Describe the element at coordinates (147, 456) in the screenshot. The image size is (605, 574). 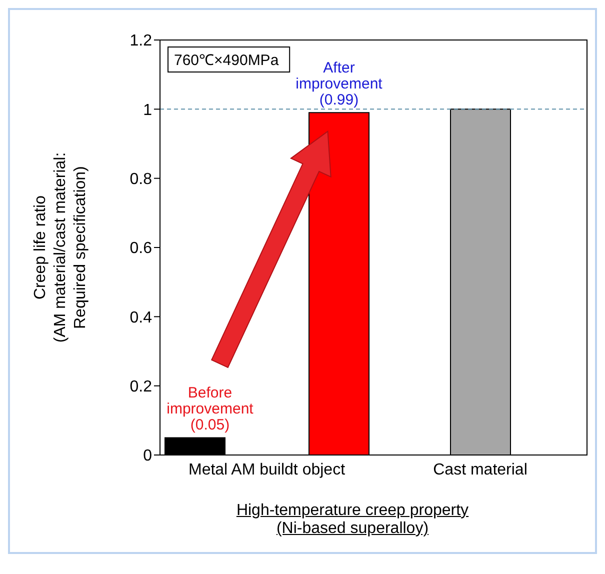
I see `y-tick-label: 0` at that location.